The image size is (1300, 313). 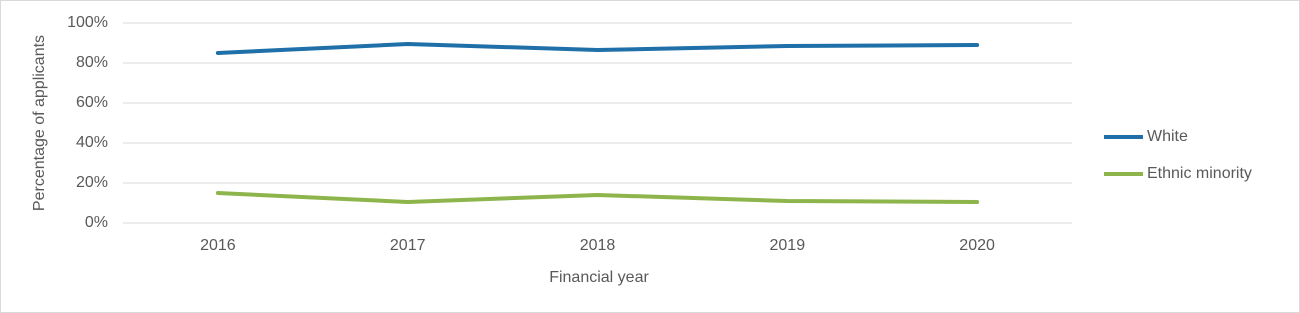 What do you see at coordinates (598, 245) in the screenshot?
I see `x-tick-label: 2018` at bounding box center [598, 245].